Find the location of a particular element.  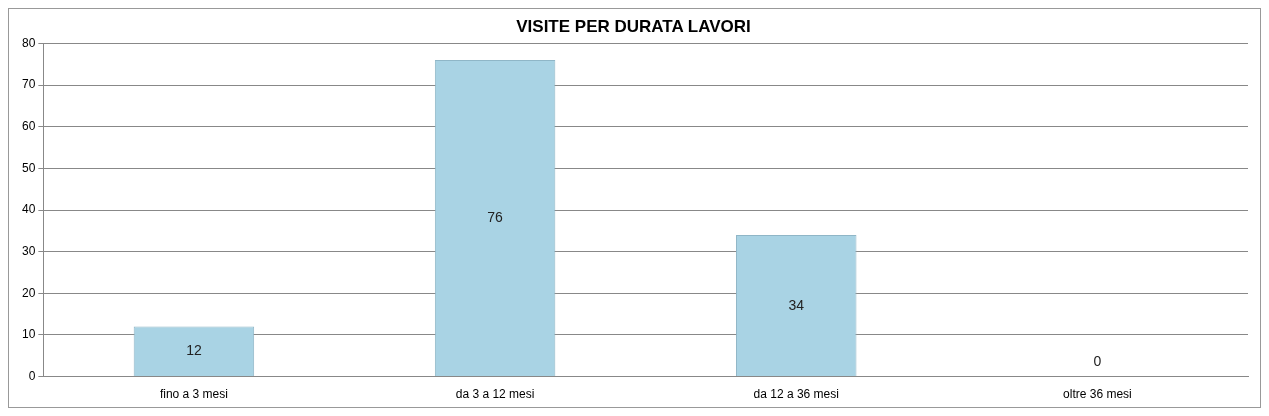

y-tick-label: 40 is located at coordinates (28, 209).